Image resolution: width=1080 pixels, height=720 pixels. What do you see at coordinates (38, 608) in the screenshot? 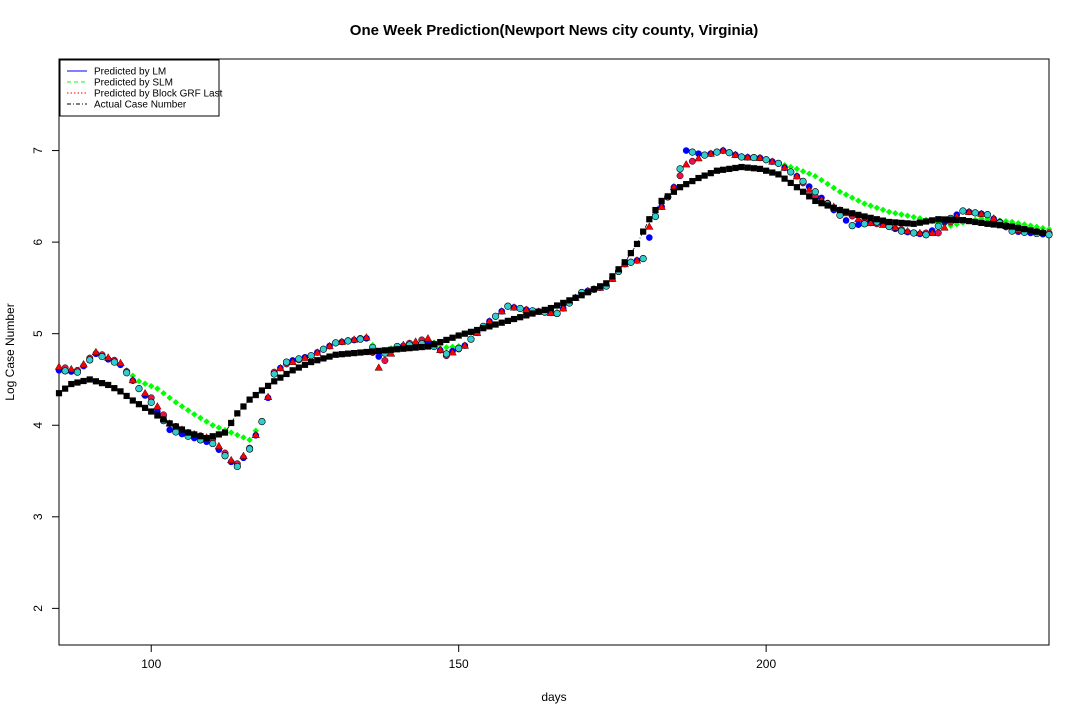
I see `y-tick-label: 2` at bounding box center [38, 608].